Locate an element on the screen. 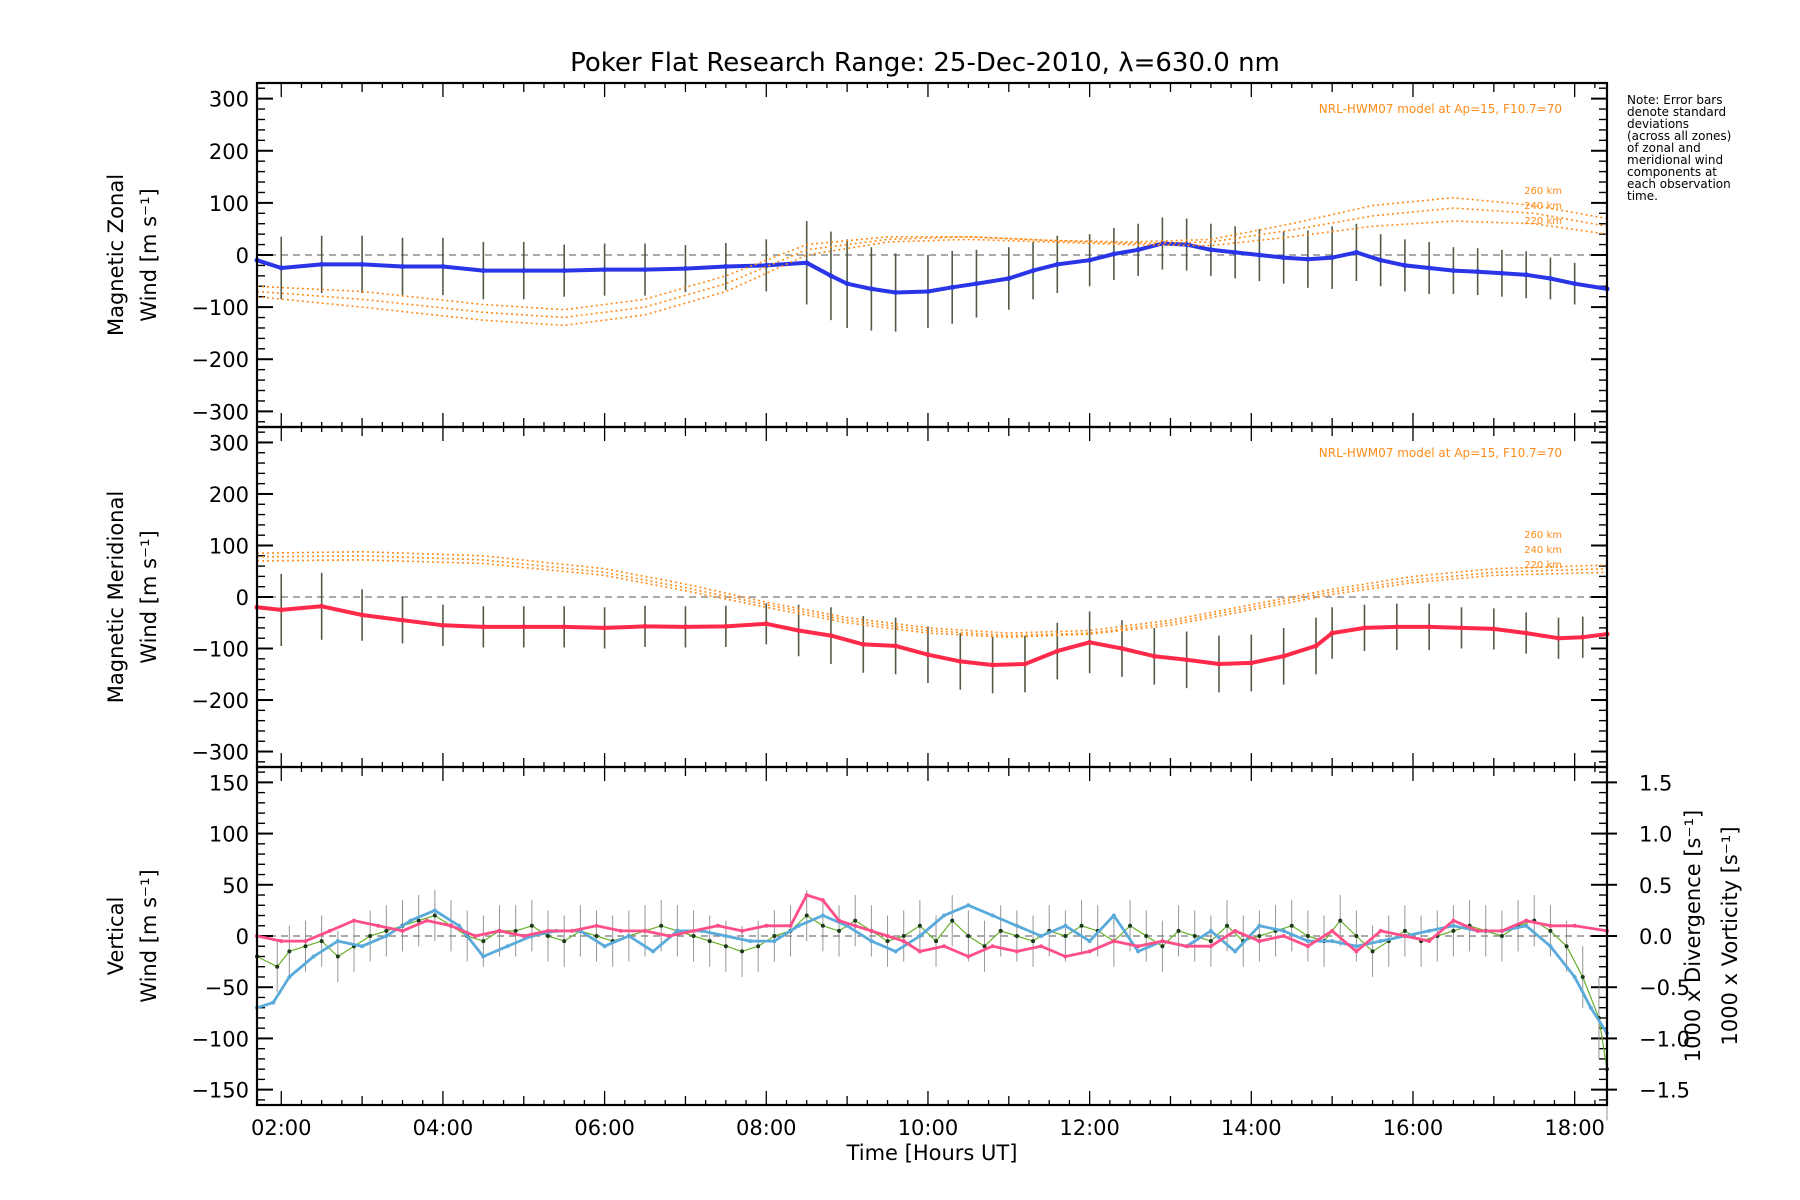 This screenshot has width=1800, height=1200. note-line: components at is located at coordinates (1672, 172).